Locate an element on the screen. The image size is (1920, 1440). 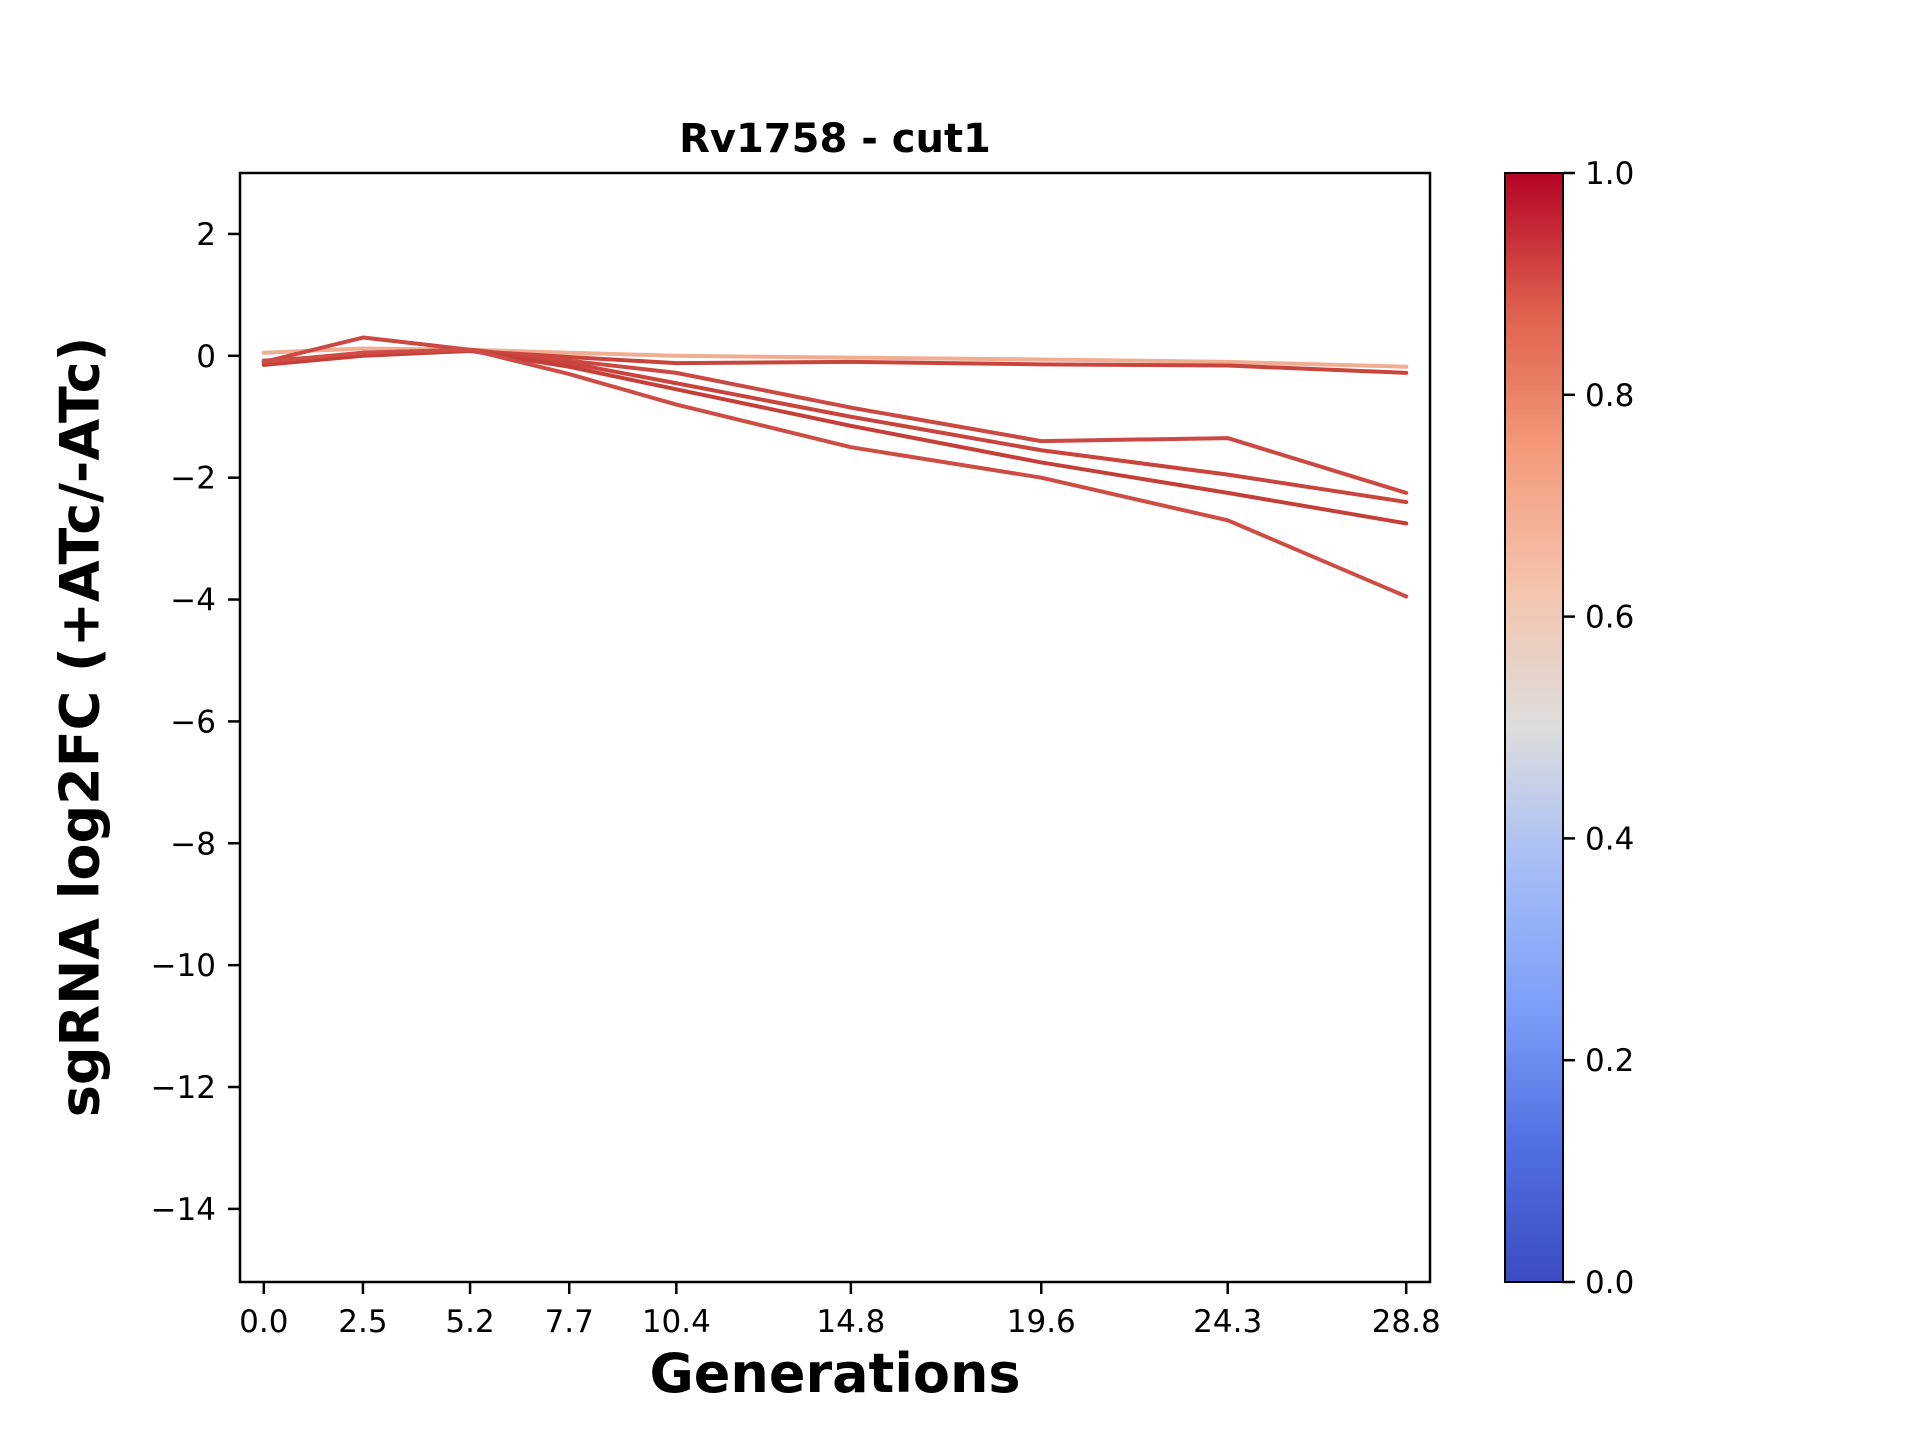
colorbar-tick-label: 0.6 is located at coordinates (1609, 618).